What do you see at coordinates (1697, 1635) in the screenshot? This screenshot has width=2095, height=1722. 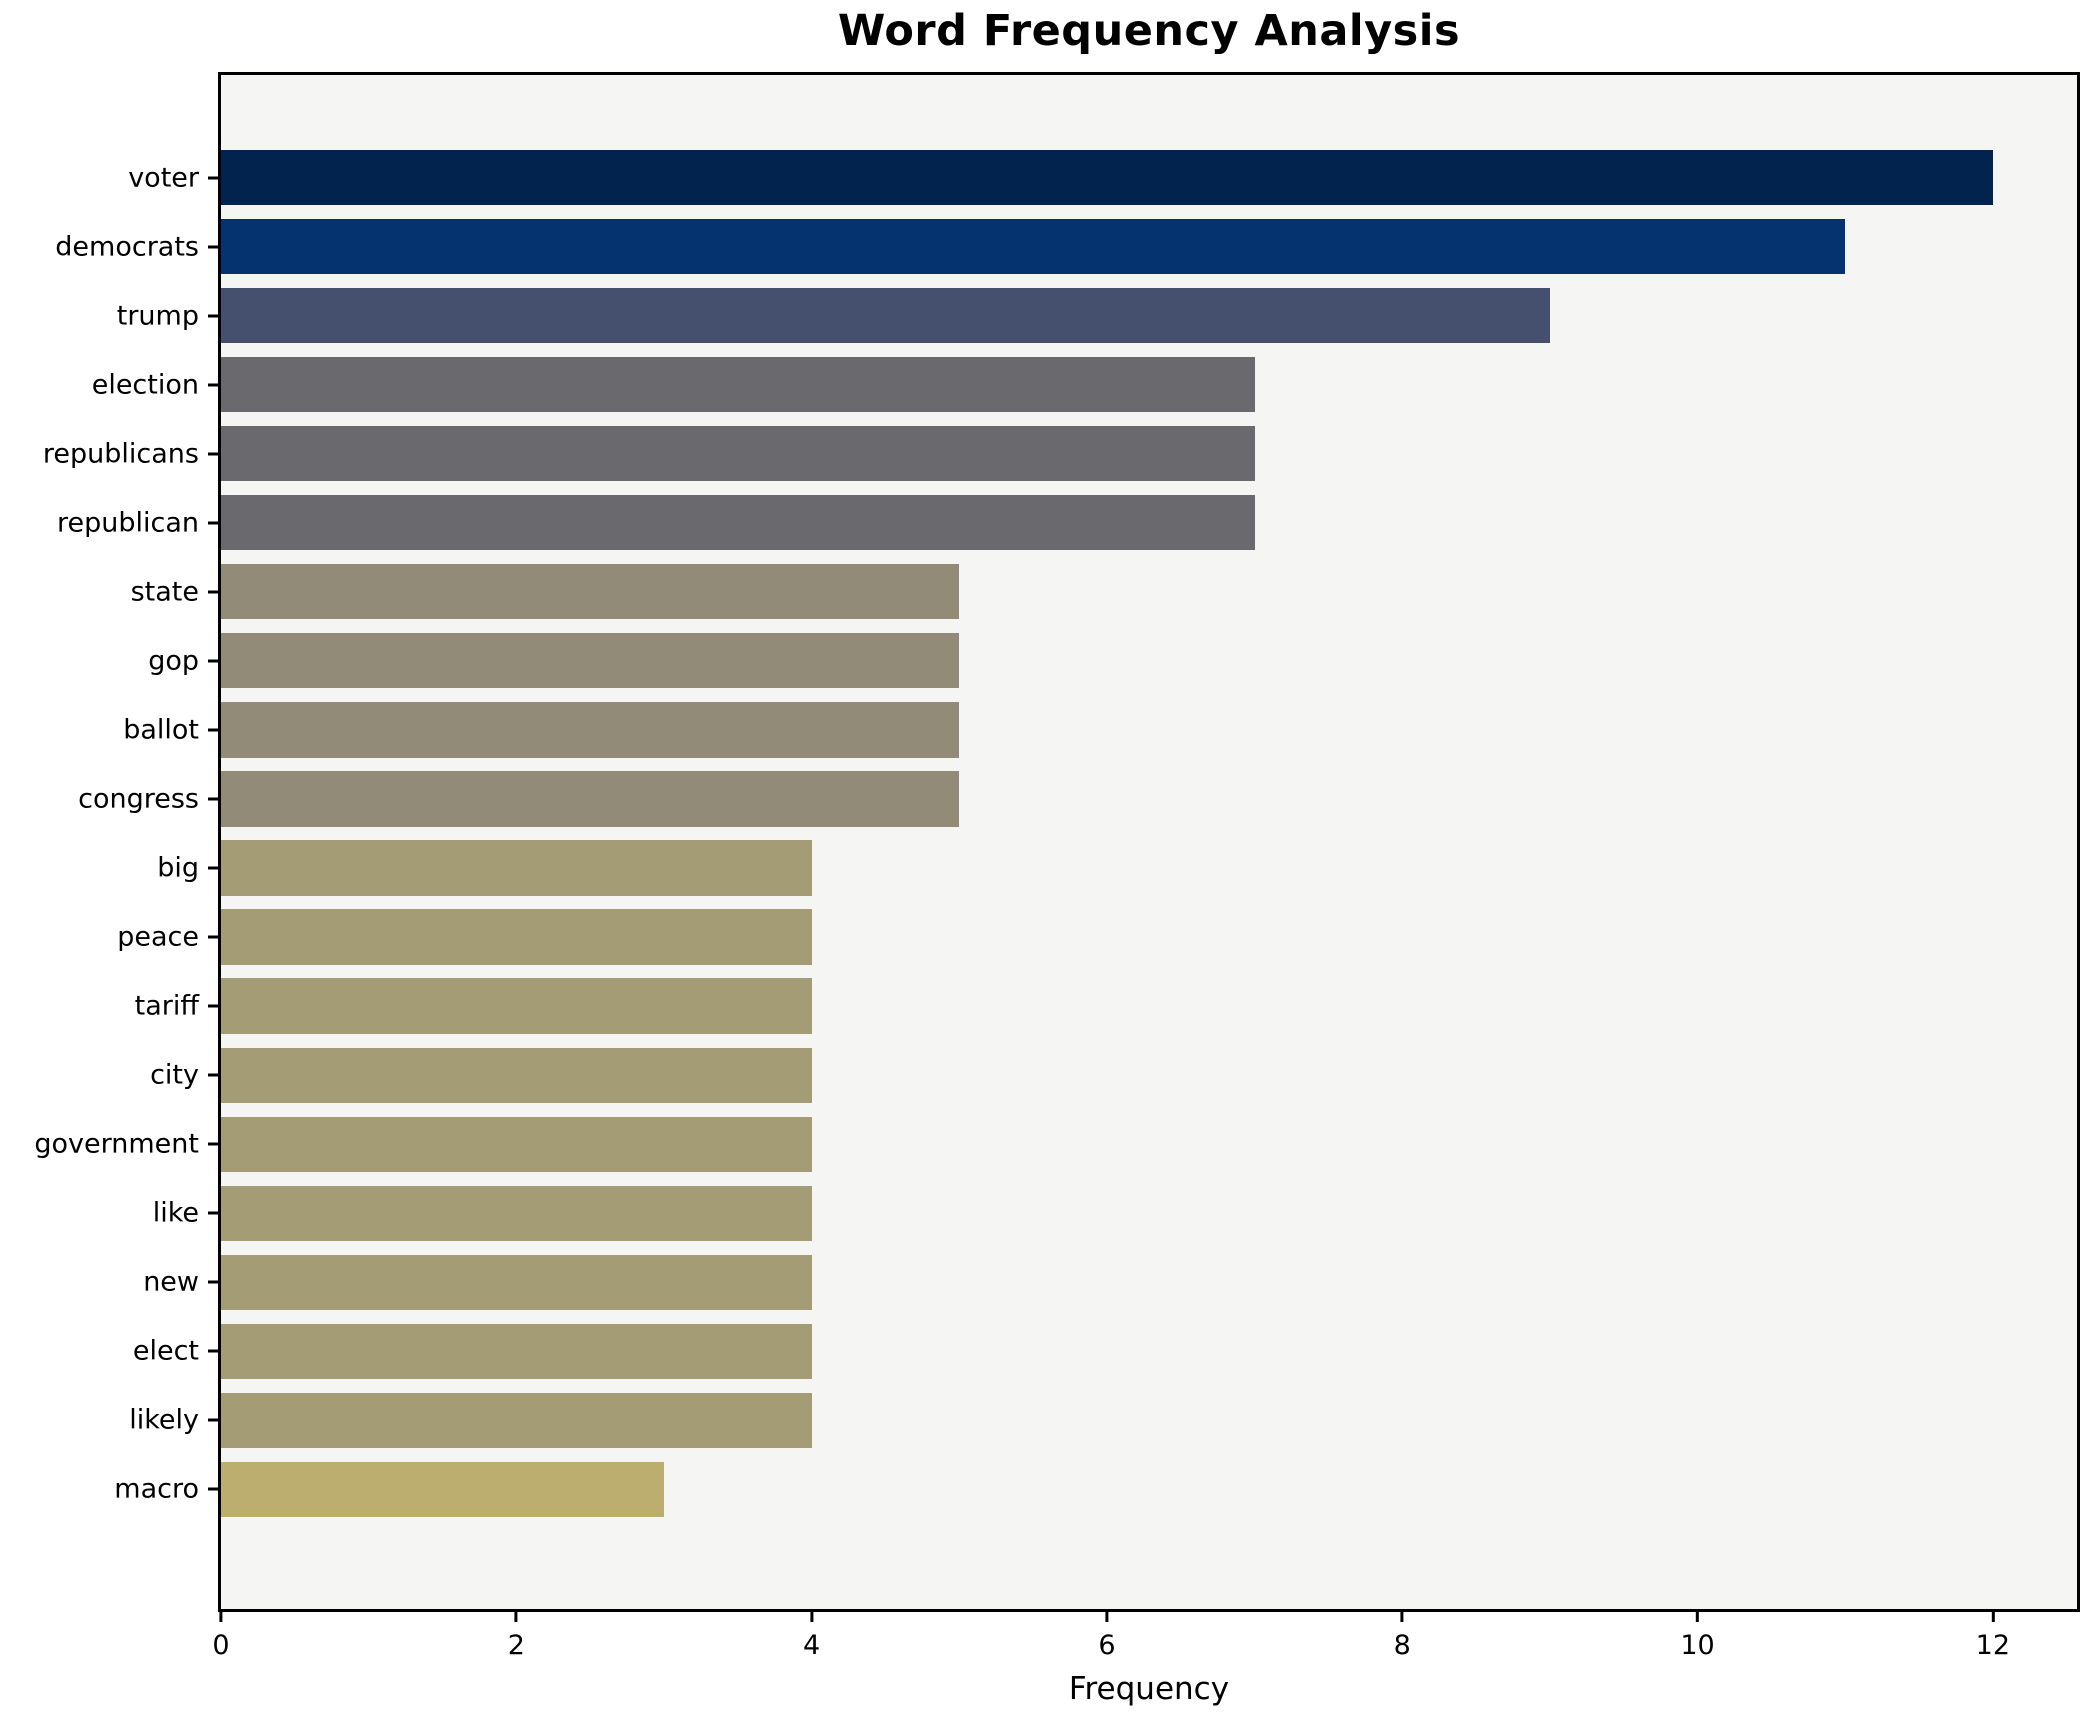 I see `x-tick: 10` at bounding box center [1697, 1635].